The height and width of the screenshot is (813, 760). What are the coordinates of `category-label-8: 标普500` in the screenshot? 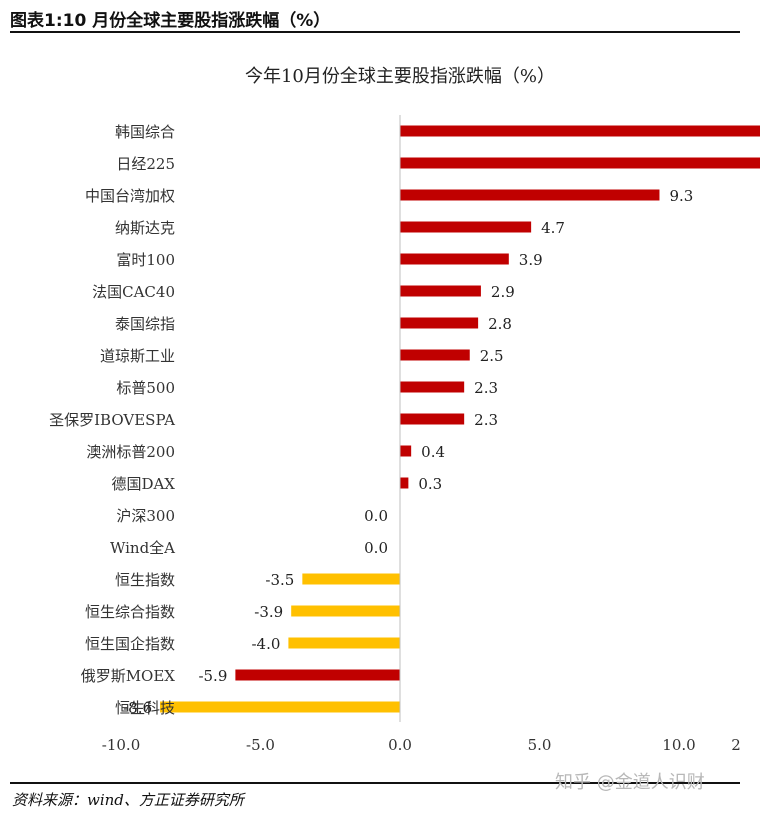 It's located at (145, 388).